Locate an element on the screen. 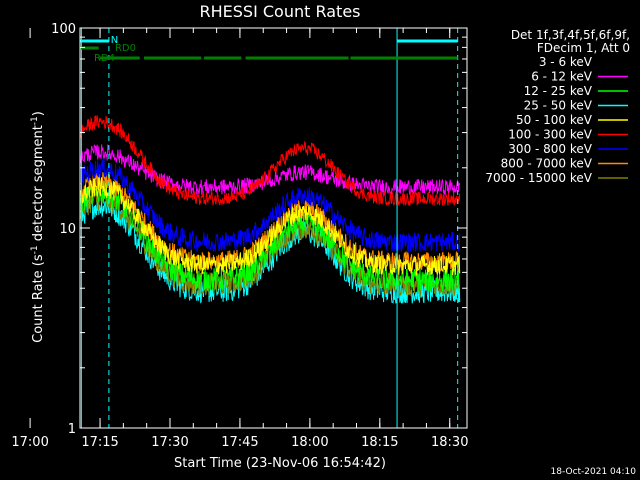 This screenshot has width=640, height=480. legend-label-2: 12 - 25 keV is located at coordinates (558, 91).